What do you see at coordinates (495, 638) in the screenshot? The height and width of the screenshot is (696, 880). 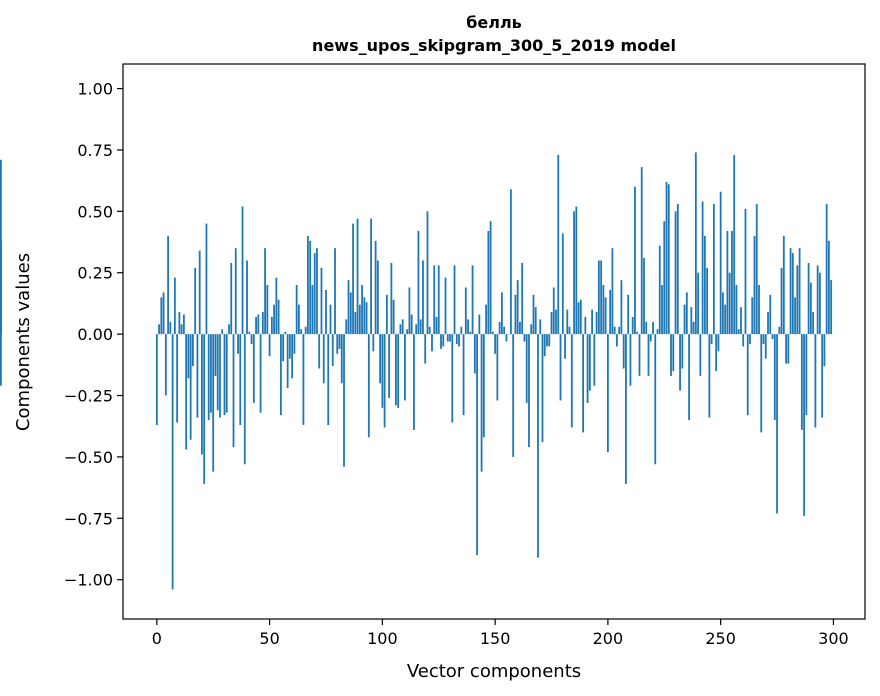 I see `x-tick-label: 150` at bounding box center [495, 638].